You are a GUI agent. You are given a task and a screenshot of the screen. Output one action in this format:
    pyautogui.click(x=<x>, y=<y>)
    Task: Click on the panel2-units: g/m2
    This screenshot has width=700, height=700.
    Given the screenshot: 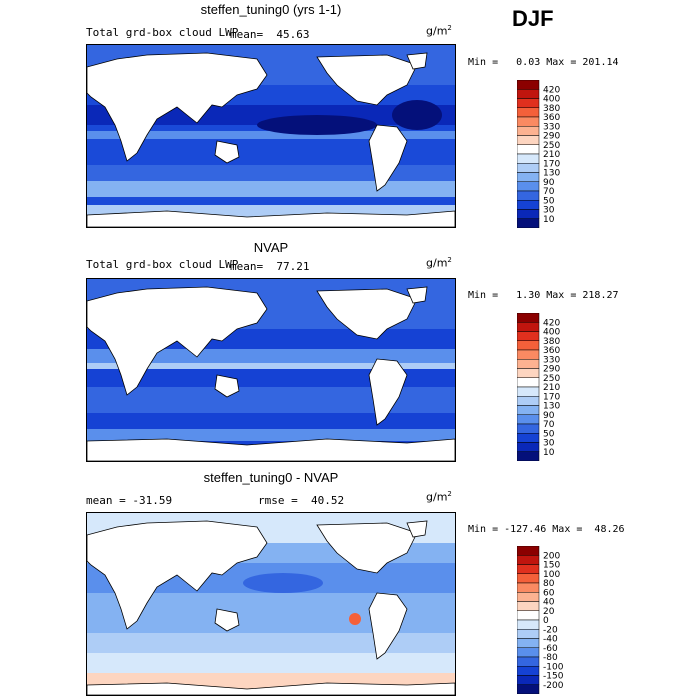 What is the action you would take?
    pyautogui.click(x=439, y=263)
    